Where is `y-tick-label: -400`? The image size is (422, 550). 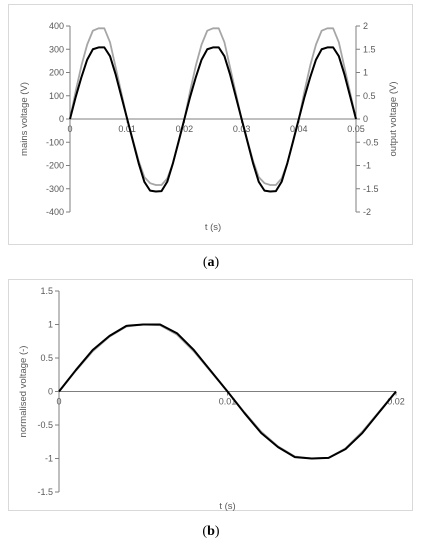
y-tick-label: -400 is located at coordinates (55, 212).